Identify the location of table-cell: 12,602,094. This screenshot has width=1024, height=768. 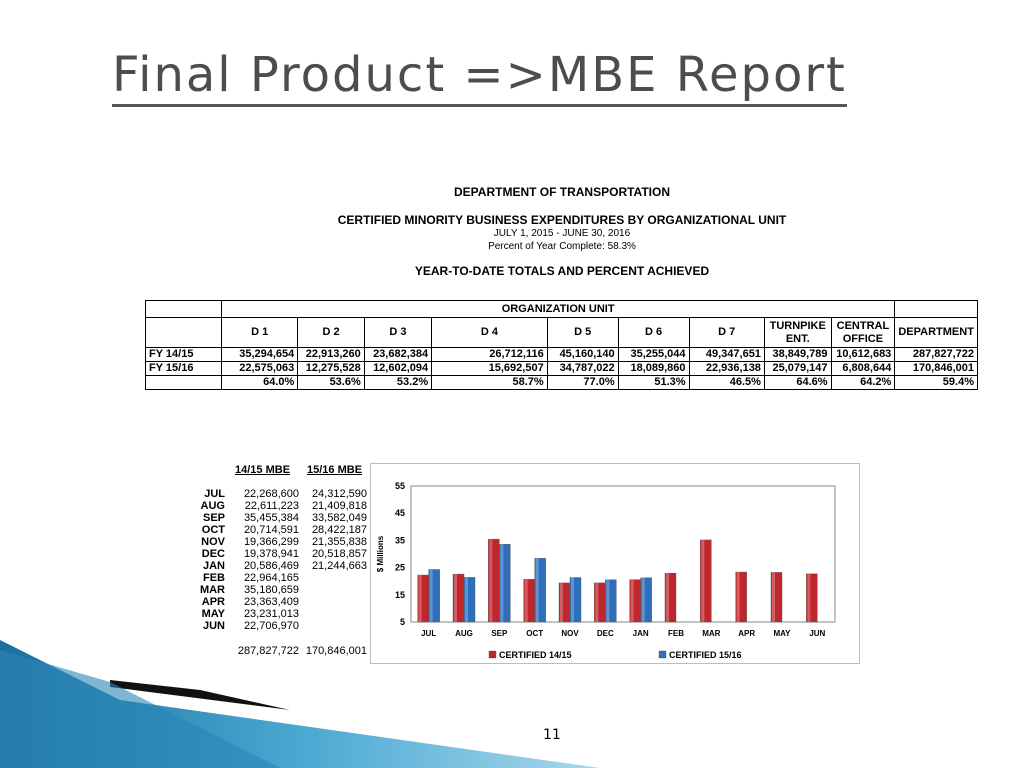
(398, 368).